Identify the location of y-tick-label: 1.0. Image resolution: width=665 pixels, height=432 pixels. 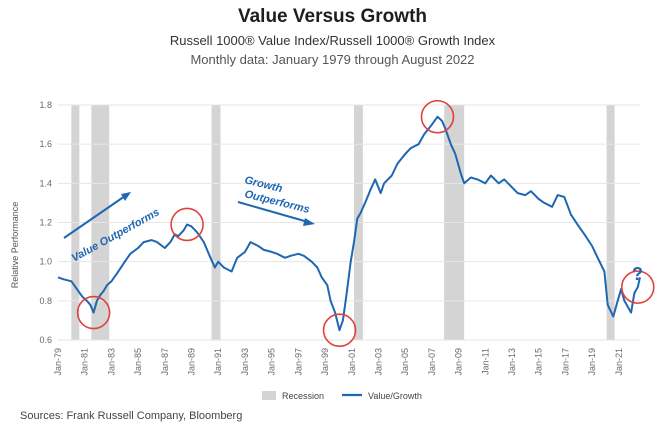
(45, 262).